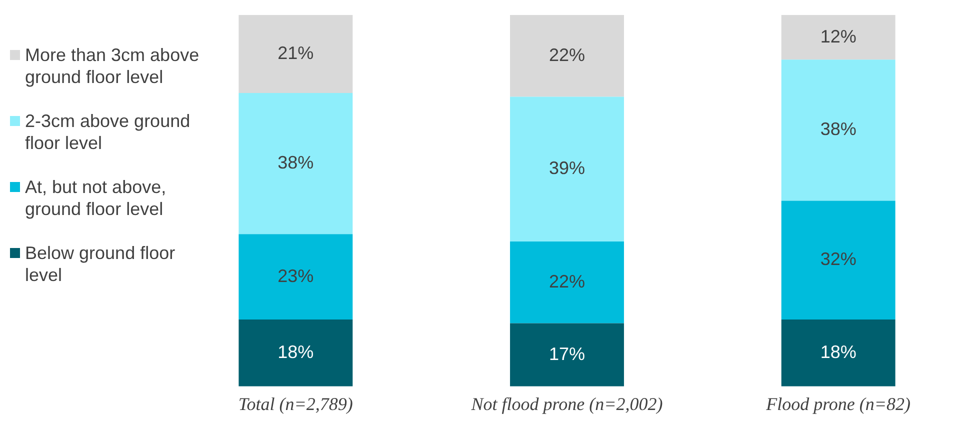  Describe the element at coordinates (112, 66) in the screenshot. I see `legend-label: More than 3cm above ground floor level` at that location.